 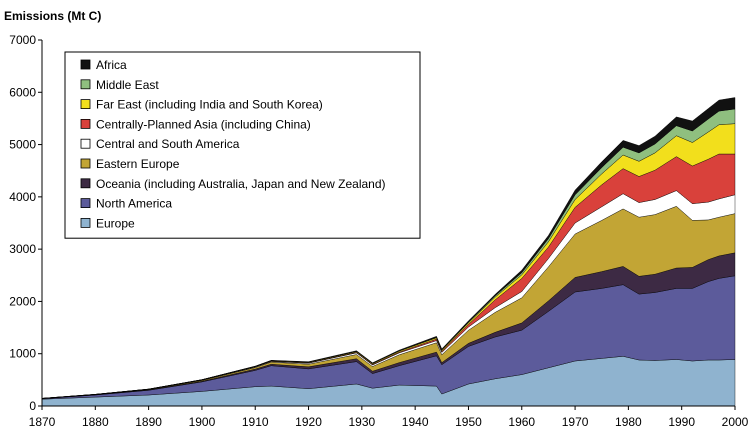 What do you see at coordinates (22, 92) in the screenshot?
I see `y-tick-label: 6000` at bounding box center [22, 92].